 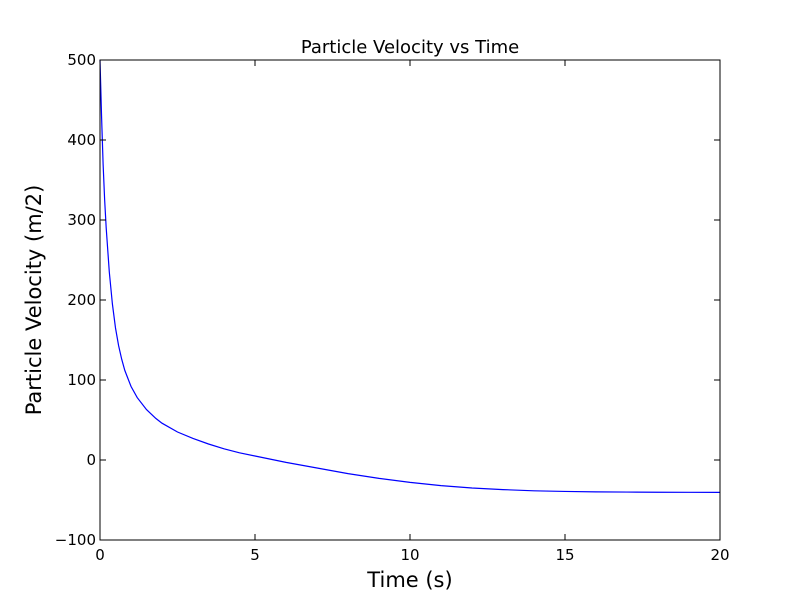 What do you see at coordinates (81, 300) in the screenshot?
I see `y-tick-label: 200` at bounding box center [81, 300].